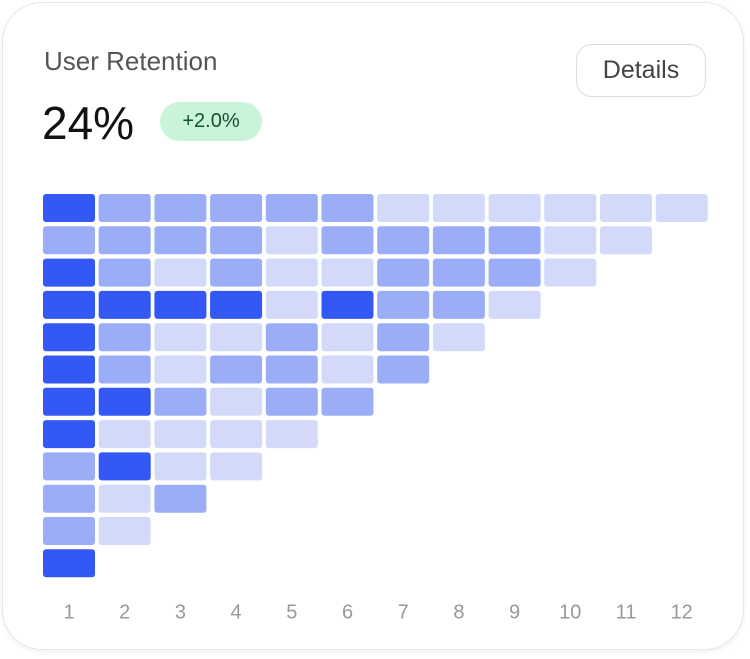 Image resolution: width=750 pixels, height=659 pixels. What do you see at coordinates (570, 612) in the screenshot?
I see `column-label: 10` at bounding box center [570, 612].